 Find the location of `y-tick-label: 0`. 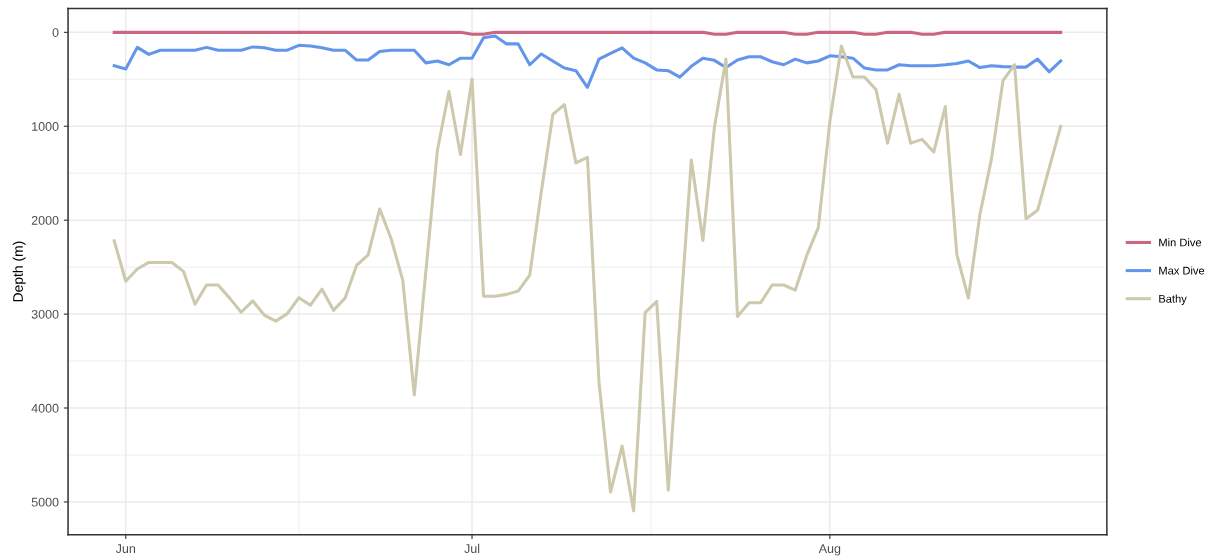

y-tick-label: 0 is located at coordinates (55, 32).